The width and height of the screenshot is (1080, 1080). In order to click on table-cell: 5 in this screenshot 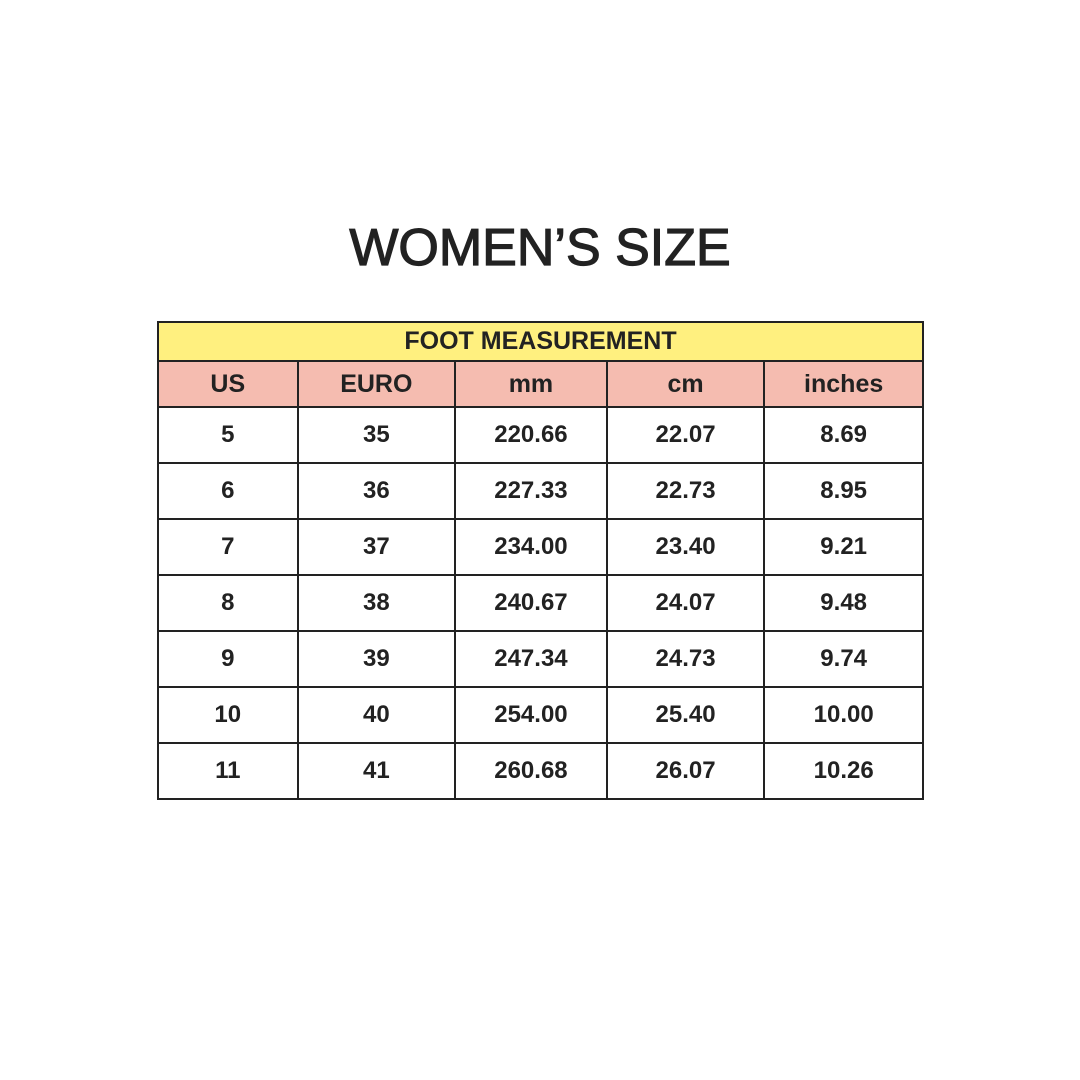, I will do `click(228, 435)`.